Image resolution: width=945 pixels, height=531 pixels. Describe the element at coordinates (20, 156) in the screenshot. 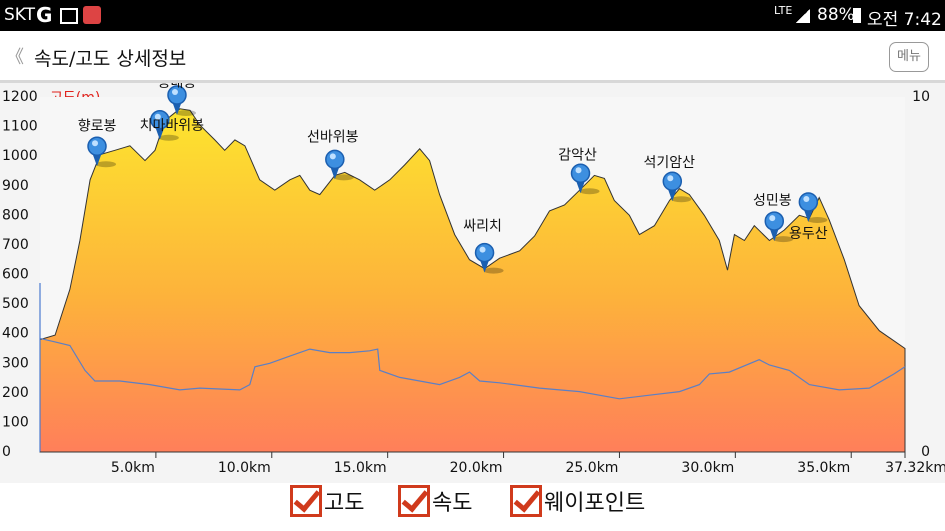

I see `y-tick-label: 1000` at that location.